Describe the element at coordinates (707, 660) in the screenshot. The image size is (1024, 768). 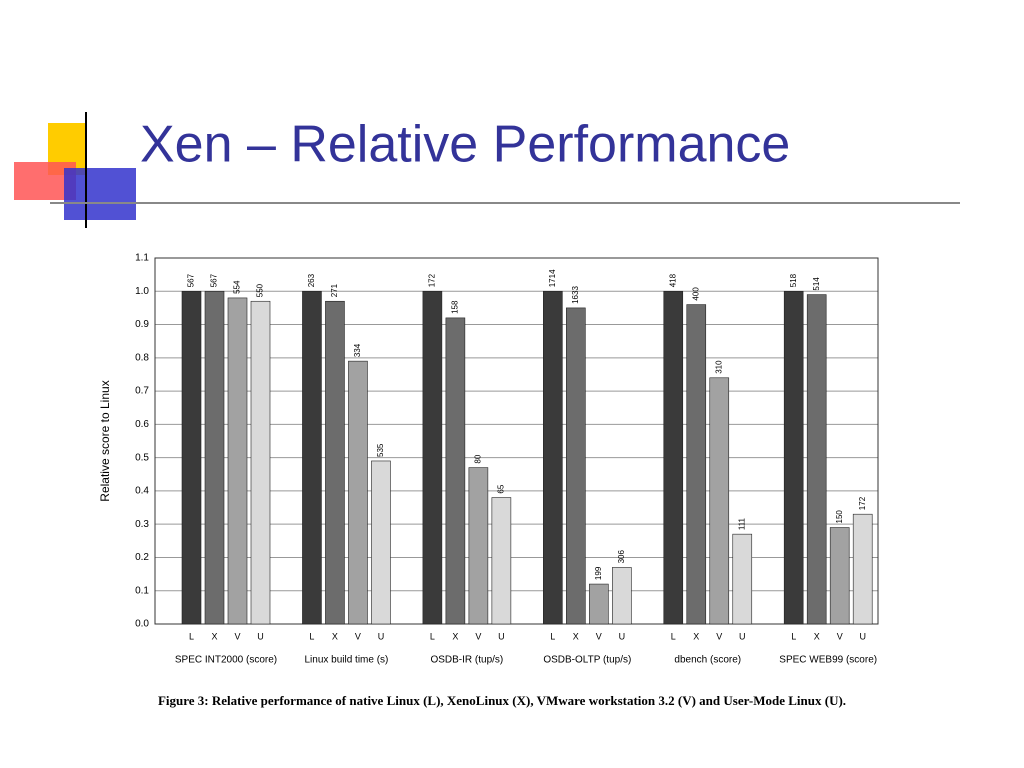
I see `x-tick-label: dbench (score)` at that location.